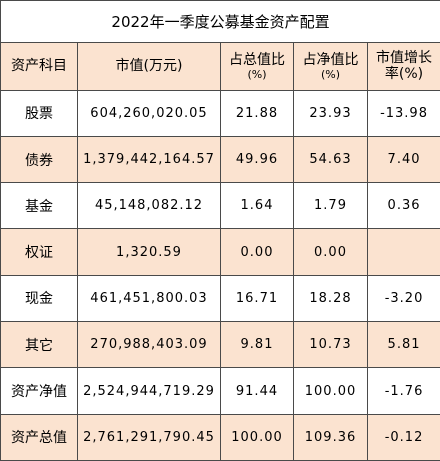  Describe the element at coordinates (39, 391) in the screenshot. I see `row-label: 资产净值` at that location.